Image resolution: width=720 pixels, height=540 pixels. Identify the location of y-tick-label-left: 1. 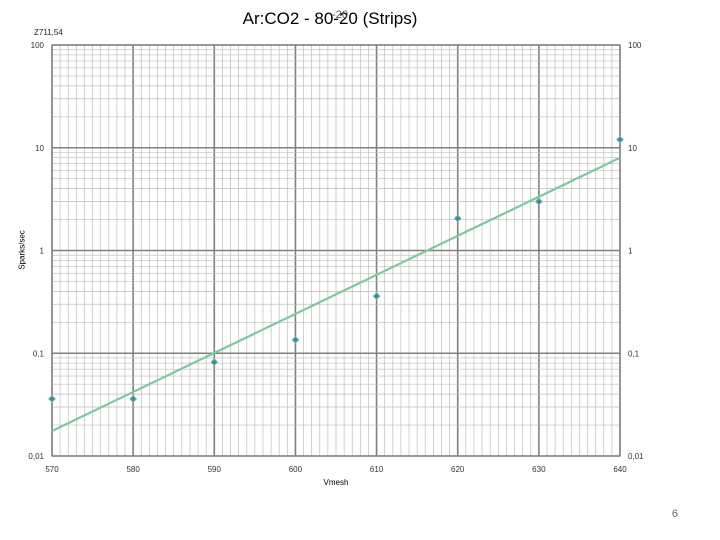
(42, 251).